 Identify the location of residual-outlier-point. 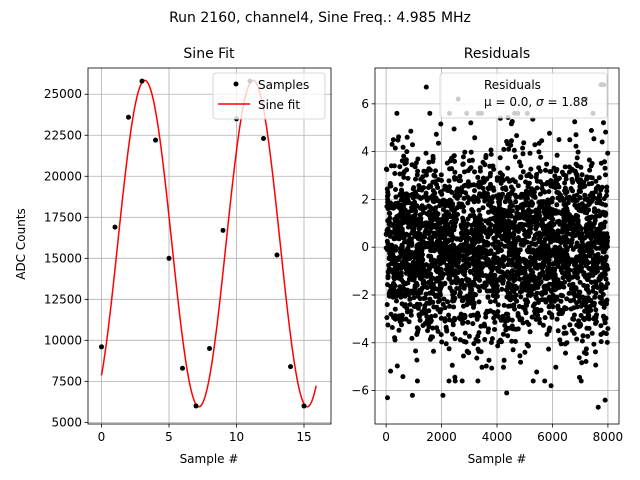
(387, 398).